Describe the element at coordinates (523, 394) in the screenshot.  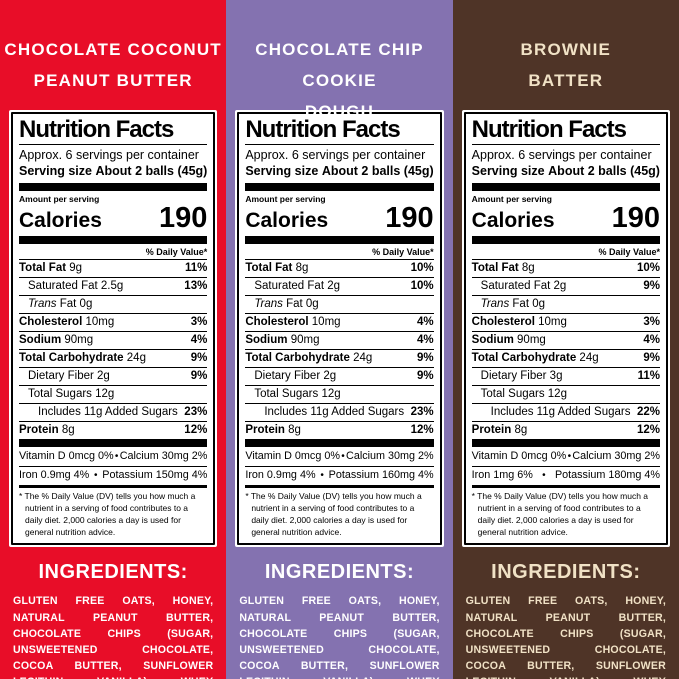
I see `nutrient-label: Total Sugars 12g` at that location.